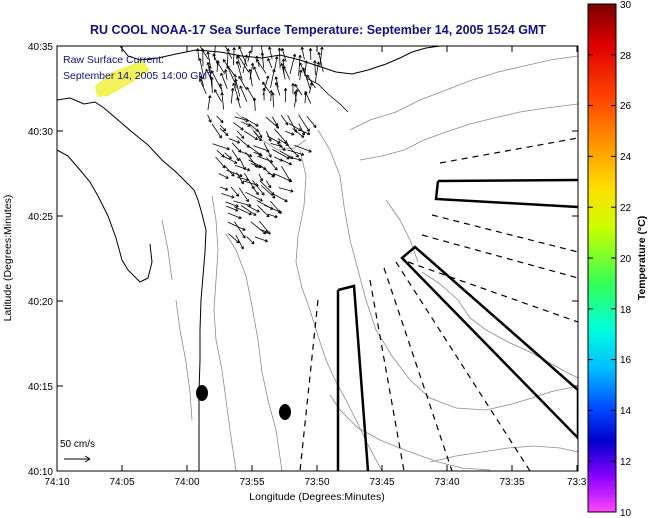 The image size is (651, 518). Describe the element at coordinates (316, 497) in the screenshot. I see `x-axis-label: Longitude (Degrees:Minutes)` at that location.